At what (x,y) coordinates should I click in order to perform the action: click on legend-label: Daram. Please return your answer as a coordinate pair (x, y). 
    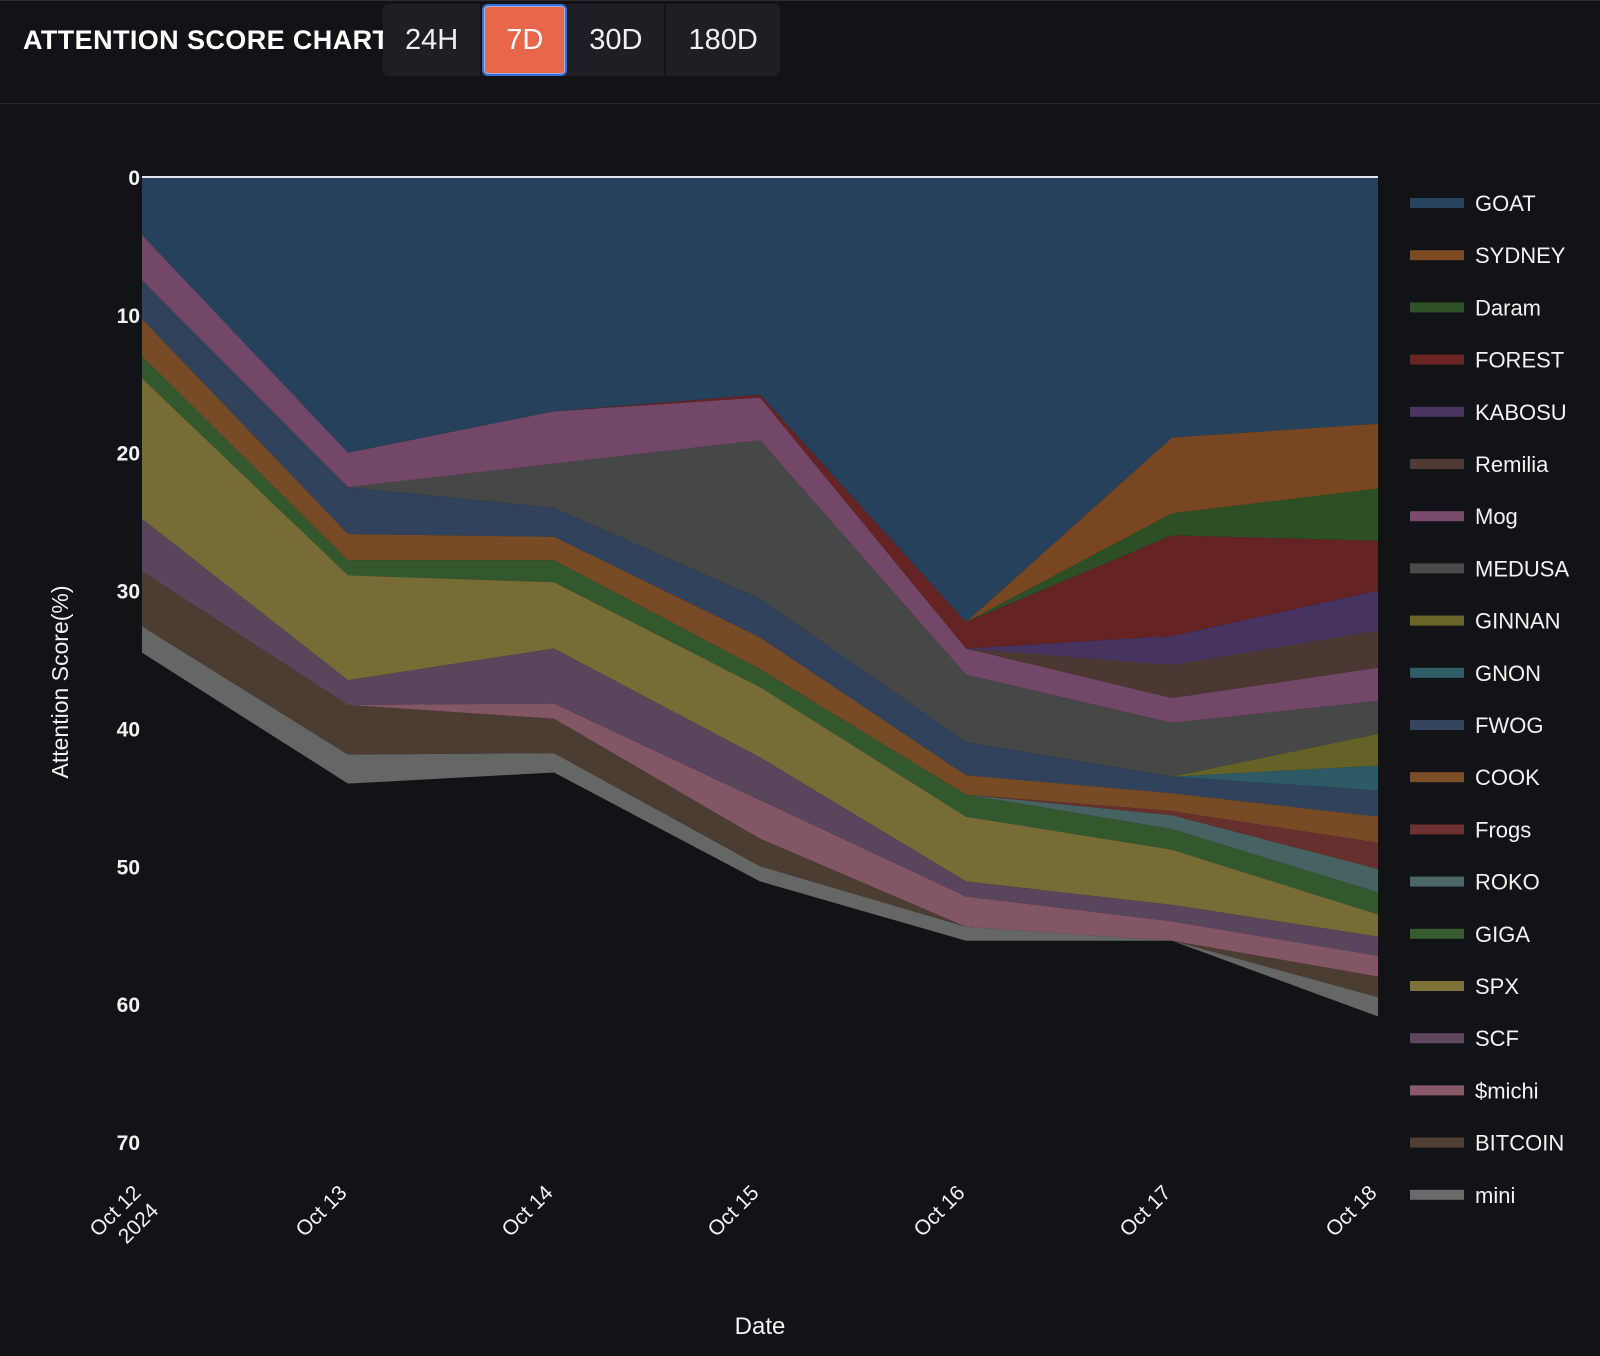
    Looking at the image, I should click on (1508, 307).